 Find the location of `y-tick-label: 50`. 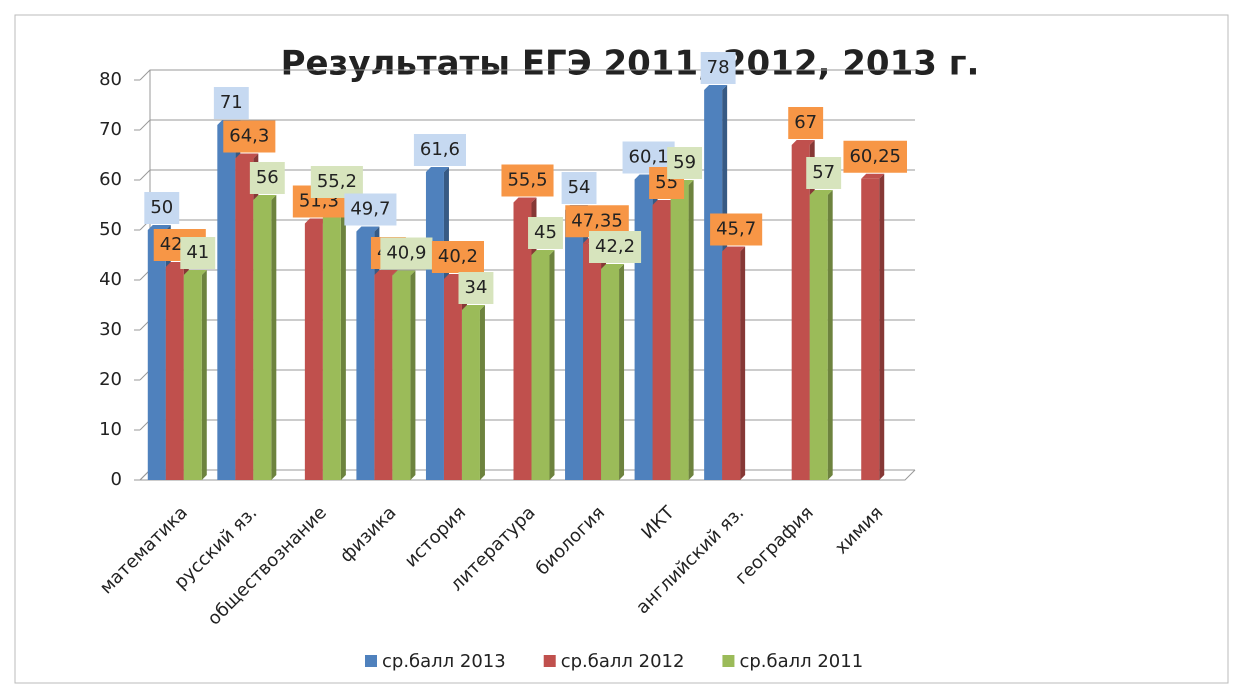

y-tick-label: 50 is located at coordinates (110, 229).